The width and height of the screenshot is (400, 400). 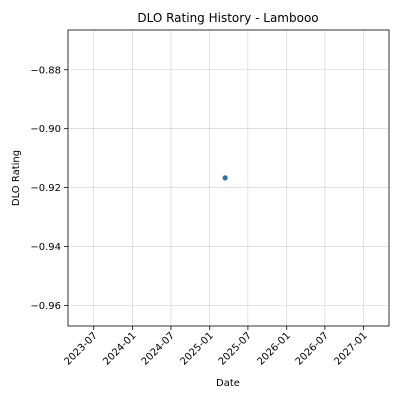 What do you see at coordinates (228, 383) in the screenshot?
I see `x-axis-label: Date` at bounding box center [228, 383].